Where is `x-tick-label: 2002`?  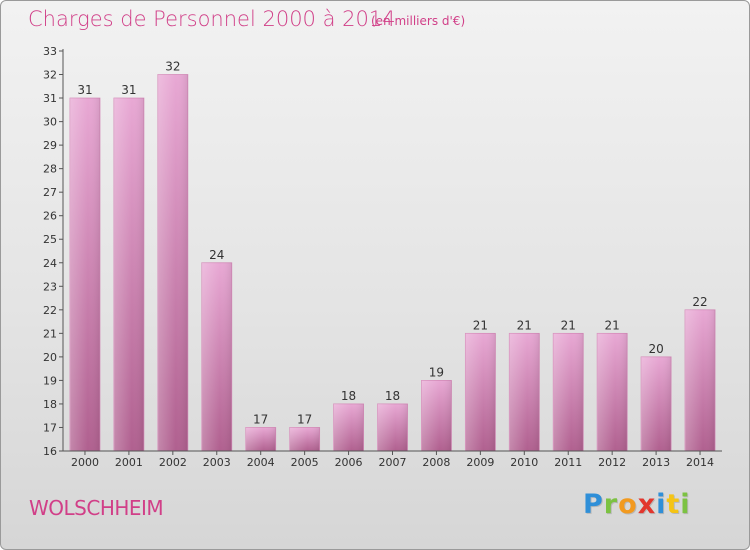
x-tick-label: 2002 is located at coordinates (173, 462).